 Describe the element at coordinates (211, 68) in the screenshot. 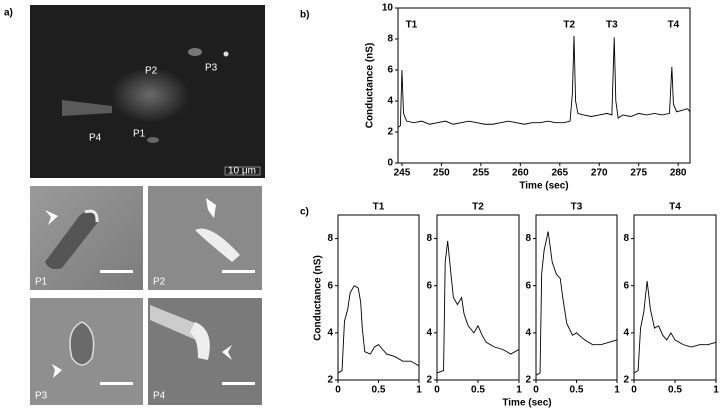

I see `micrograph-label: P3` at that location.